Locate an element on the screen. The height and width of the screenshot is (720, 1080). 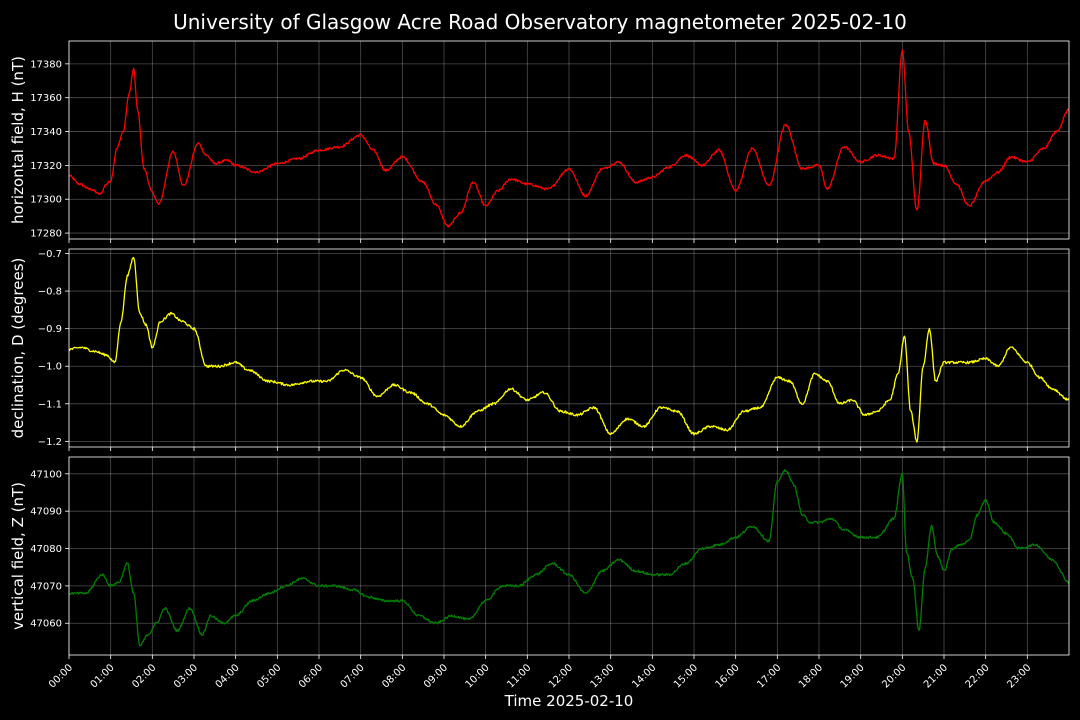
y-tick-label: −1.0 is located at coordinates (50, 367).